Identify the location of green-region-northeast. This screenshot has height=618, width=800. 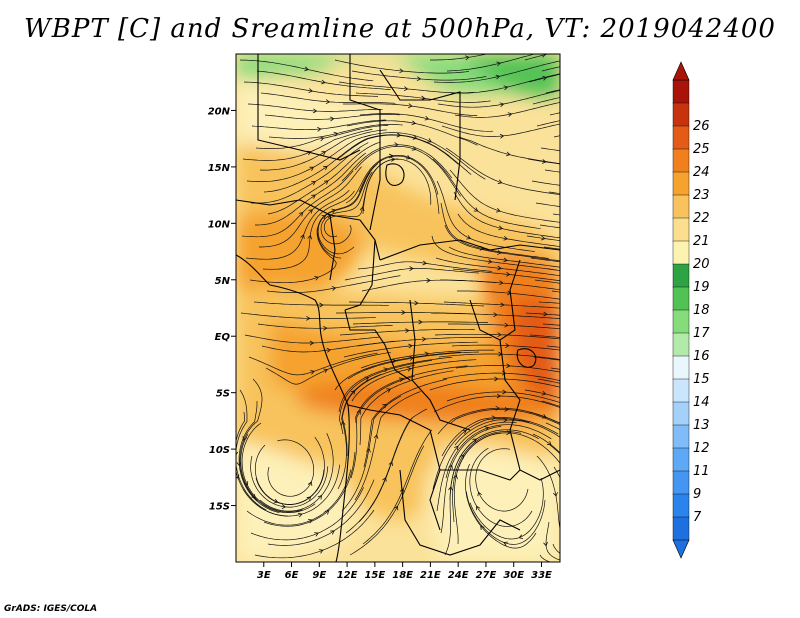
(510, 75).